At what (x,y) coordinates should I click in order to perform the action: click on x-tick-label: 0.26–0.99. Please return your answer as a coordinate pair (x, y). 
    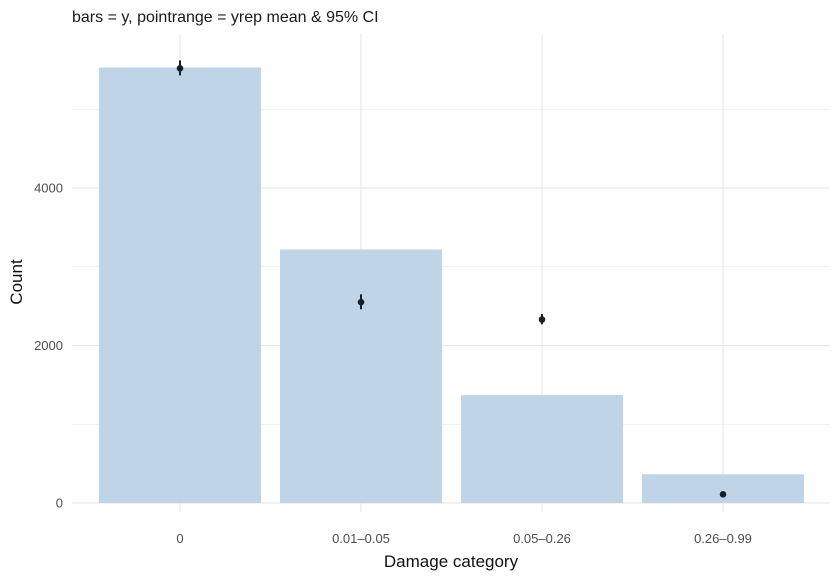
    Looking at the image, I should click on (723, 538).